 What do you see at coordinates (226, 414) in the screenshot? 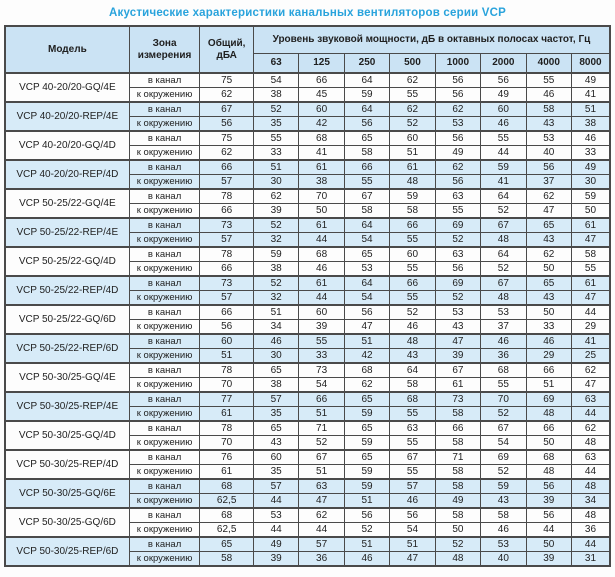
I see `total-dba-cell: 61` at bounding box center [226, 414].